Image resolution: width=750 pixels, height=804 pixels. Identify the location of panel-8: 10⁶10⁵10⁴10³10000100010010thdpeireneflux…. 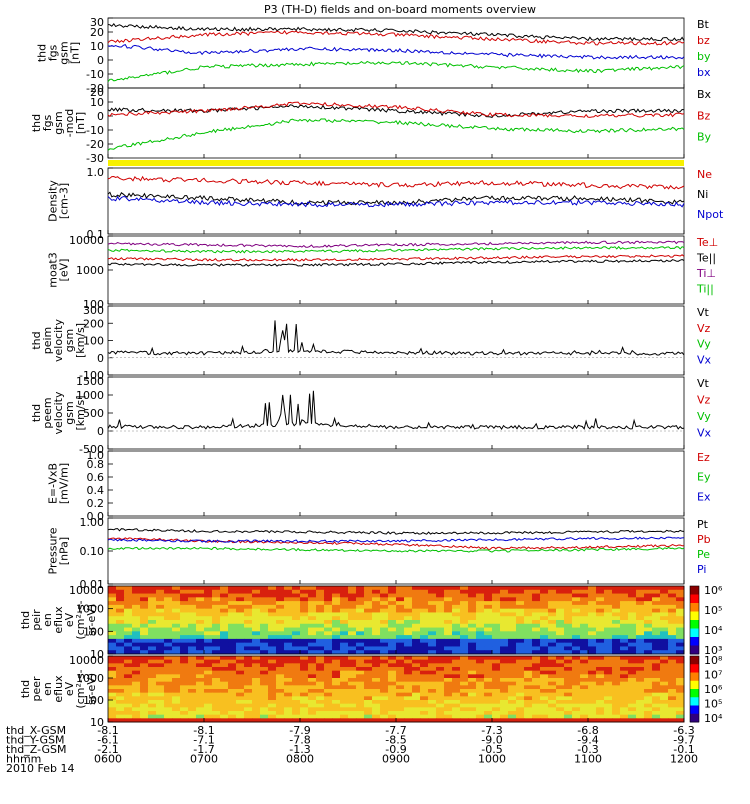
(371, 622).